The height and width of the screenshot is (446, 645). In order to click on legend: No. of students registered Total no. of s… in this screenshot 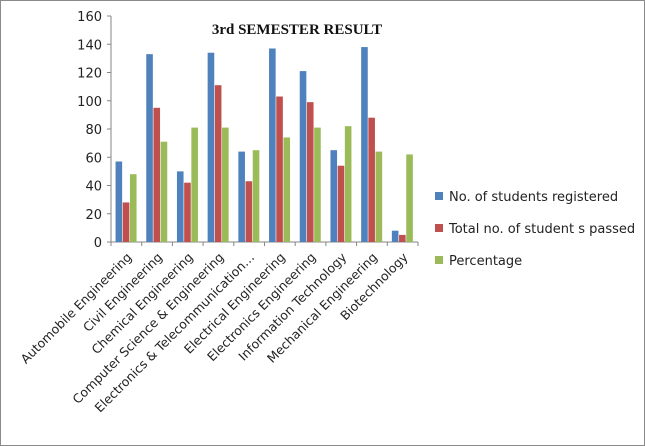, I will do `click(535, 229)`.